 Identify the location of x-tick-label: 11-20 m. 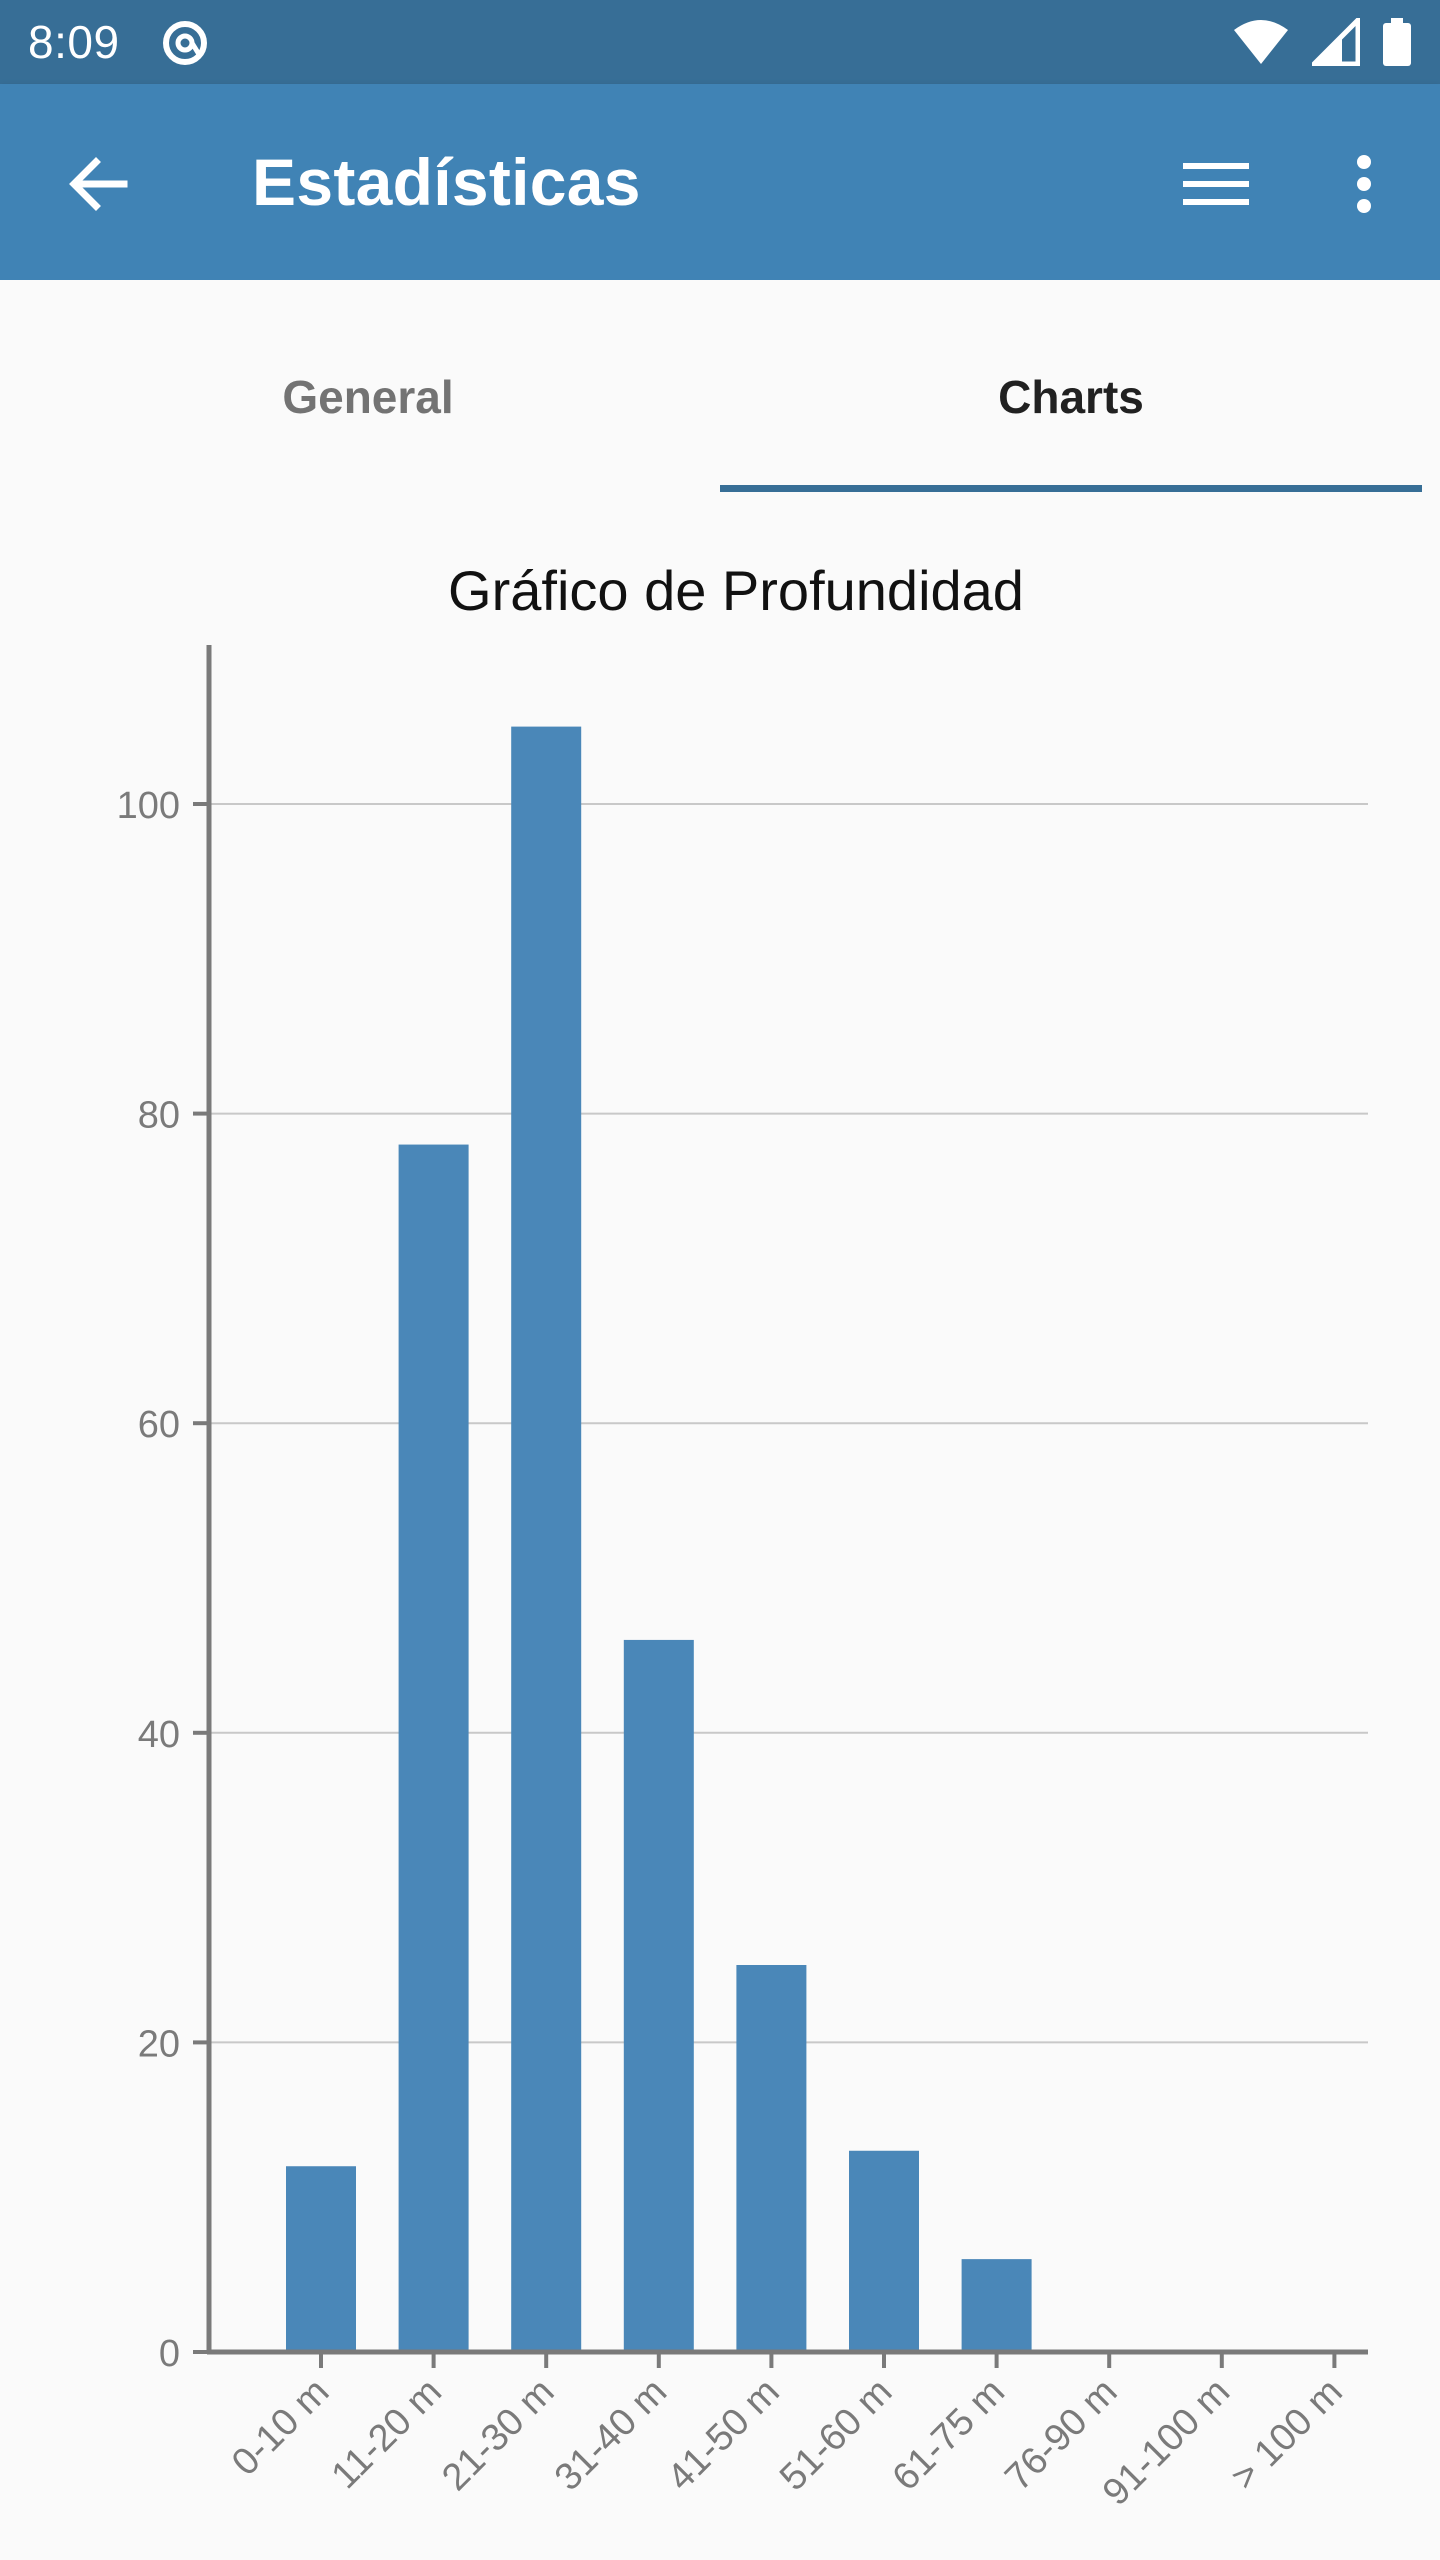
(387, 2434).